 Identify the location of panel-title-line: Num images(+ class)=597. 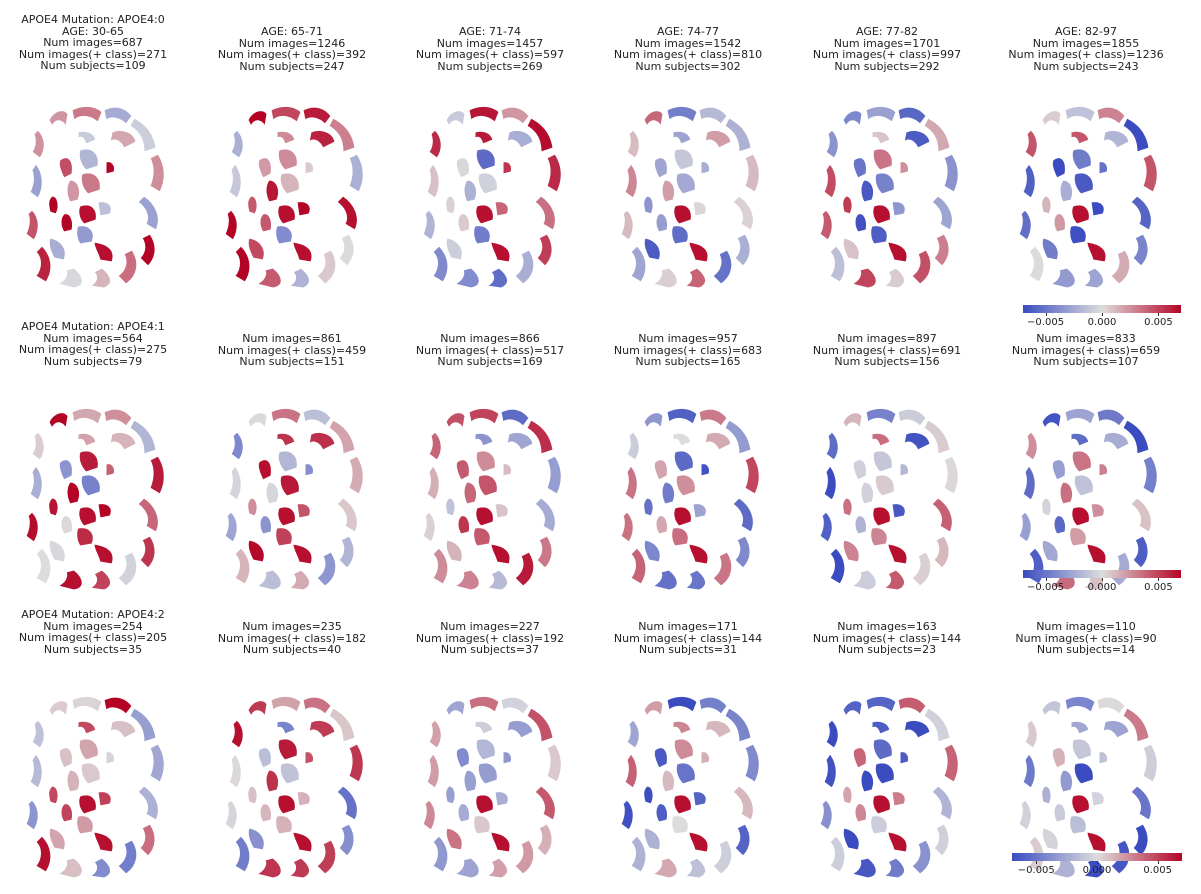
(490, 55).